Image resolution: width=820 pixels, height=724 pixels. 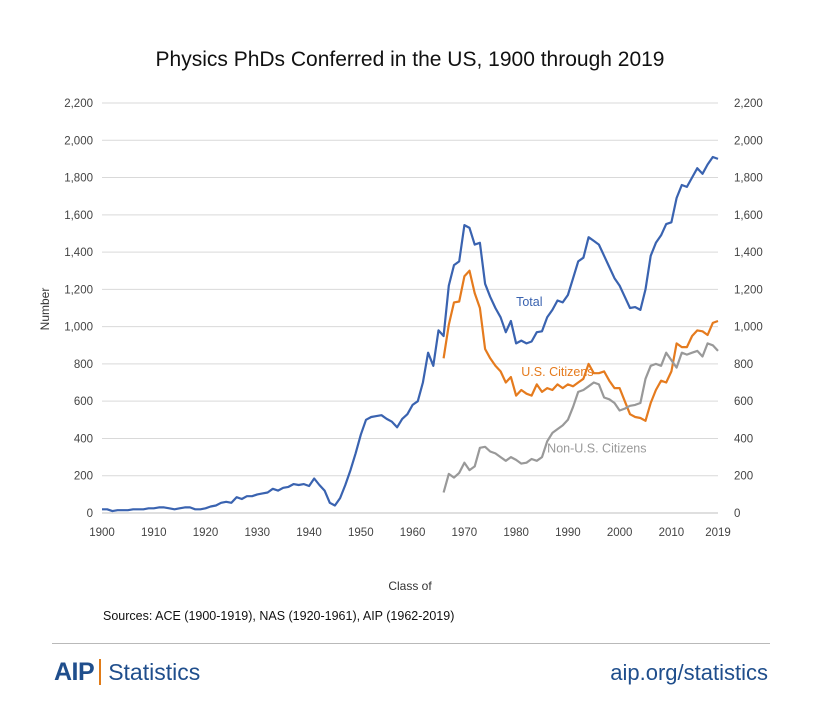 I want to click on y-tick-label-right: 600, so click(x=743, y=402).